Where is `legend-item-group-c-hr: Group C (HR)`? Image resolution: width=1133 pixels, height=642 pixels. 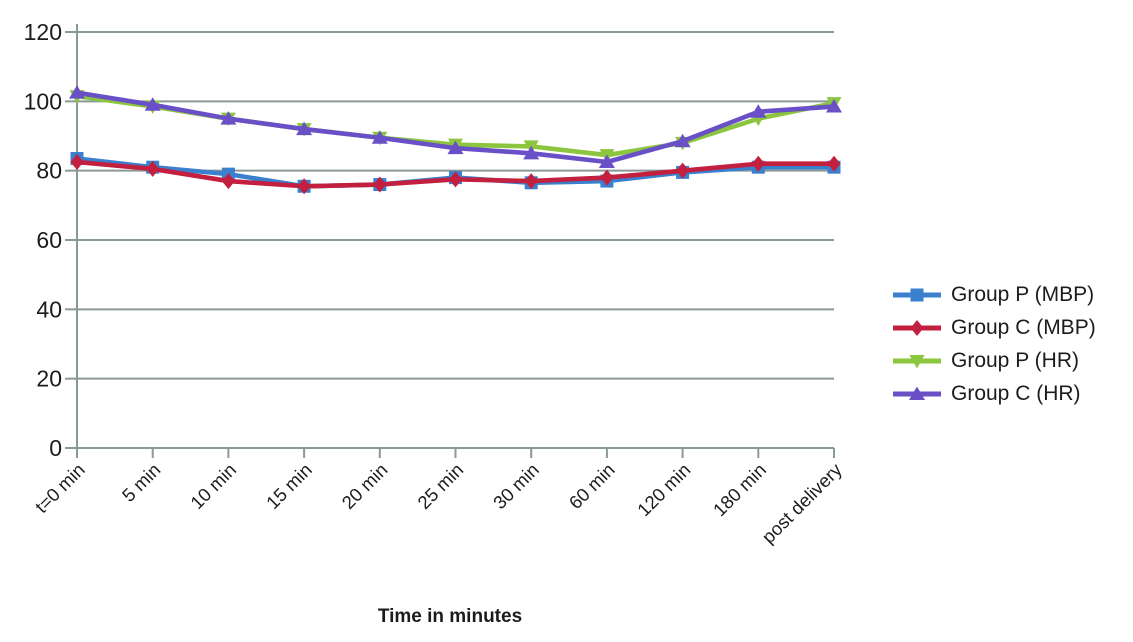 legend-item-group-c-hr: Group C (HR) is located at coordinates (993, 393).